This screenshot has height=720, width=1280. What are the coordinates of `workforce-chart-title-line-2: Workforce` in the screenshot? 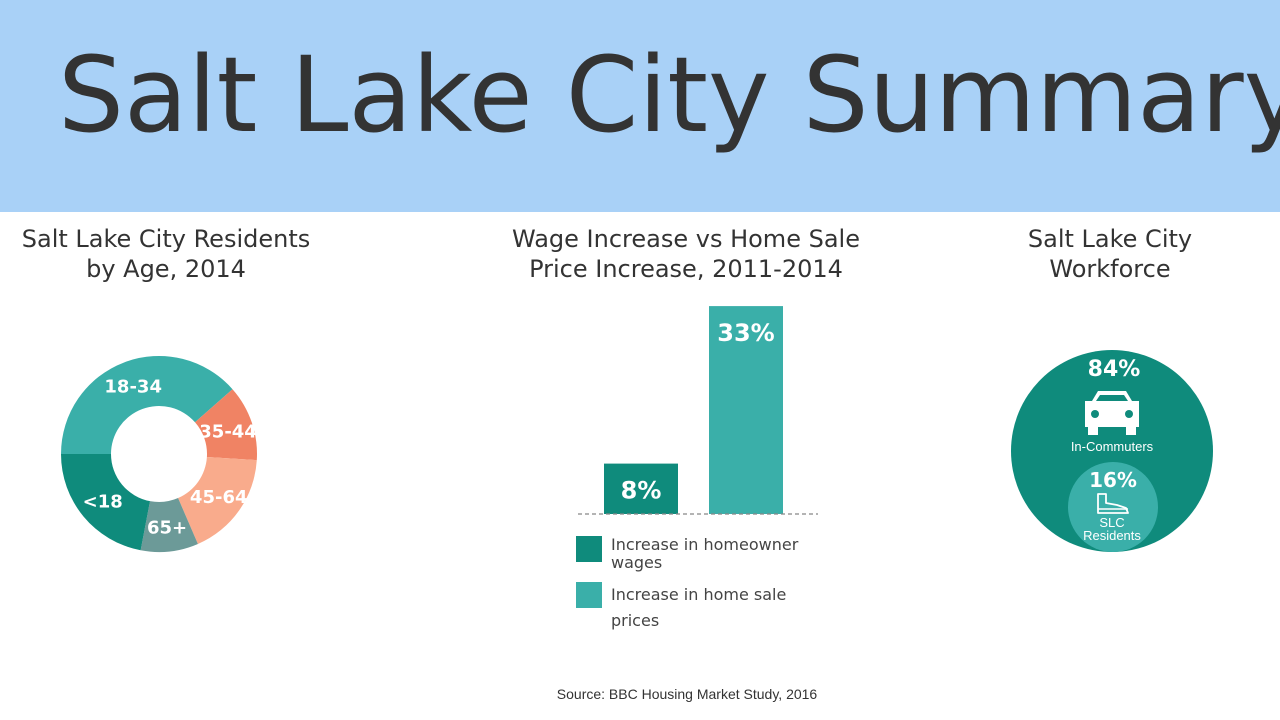 It's located at (1110, 269).